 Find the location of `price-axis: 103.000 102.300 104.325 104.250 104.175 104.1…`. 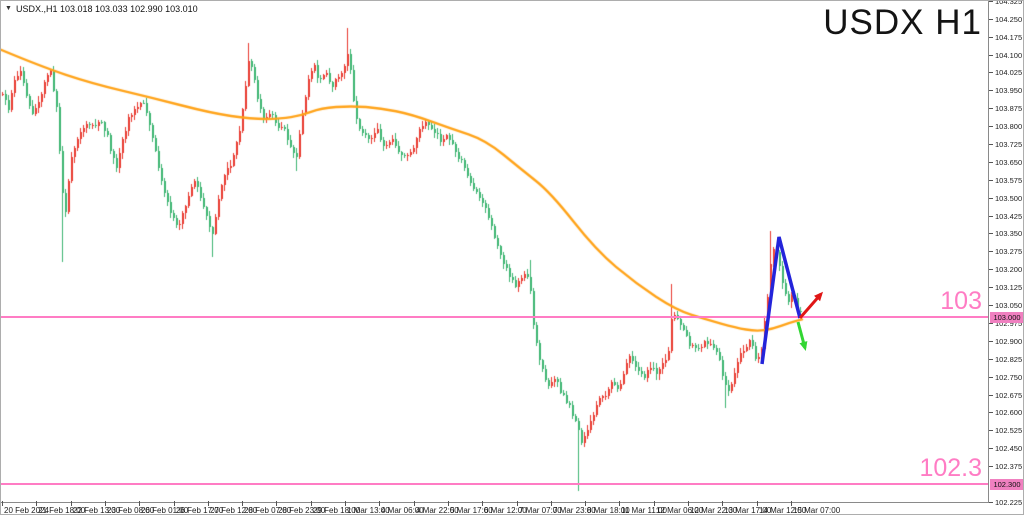

price-axis: 103.000 102.300 104.325 104.250 104.175 104.1… is located at coordinates (1006, 257).